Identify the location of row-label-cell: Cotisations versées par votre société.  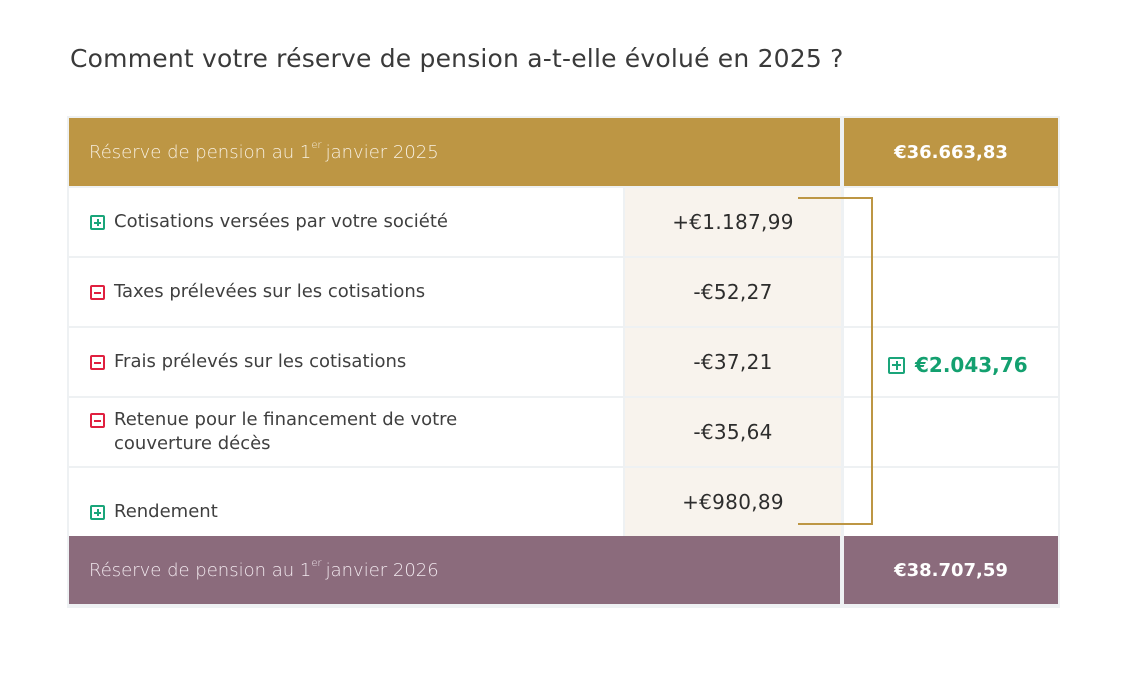
(346, 222).